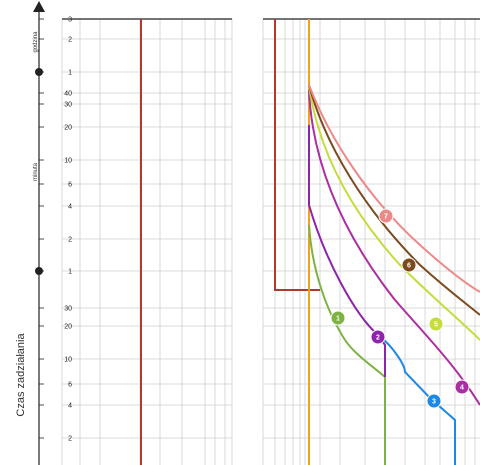  I want to click on badge-4: 4, so click(462, 387).